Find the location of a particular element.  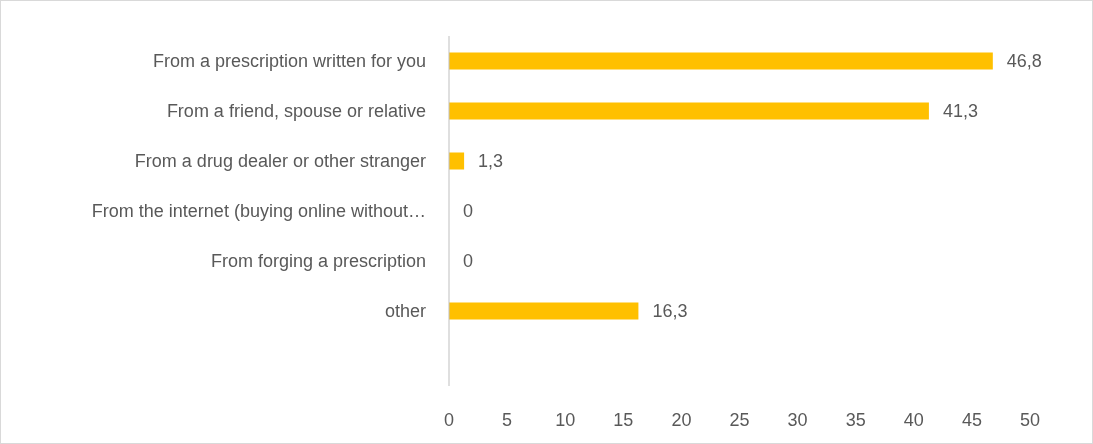

y-tick-label: From a prescription written for you is located at coordinates (289, 61).